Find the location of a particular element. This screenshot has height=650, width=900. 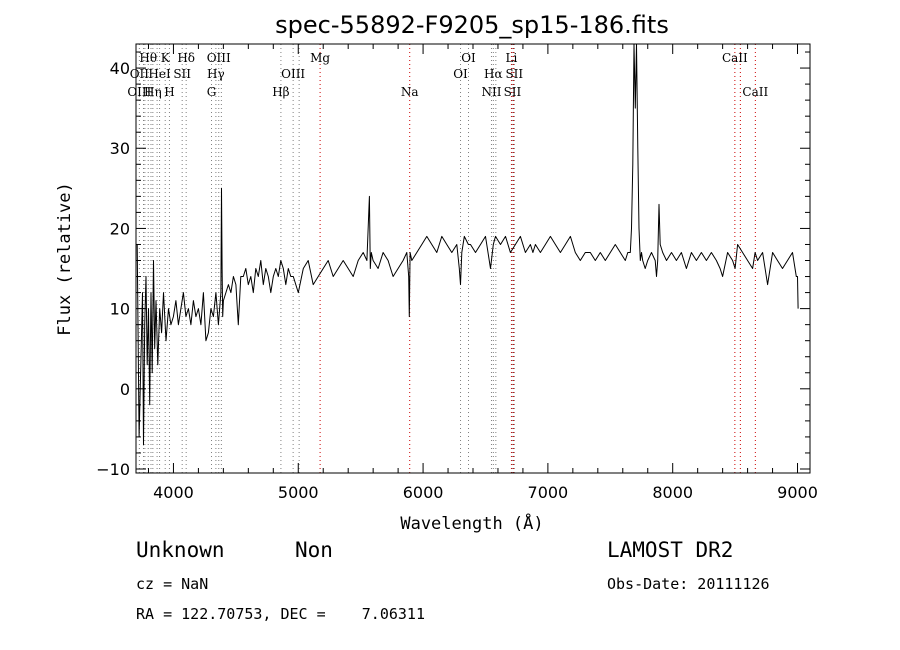

y-axis-label: Flux (relative) is located at coordinates (65, 259).